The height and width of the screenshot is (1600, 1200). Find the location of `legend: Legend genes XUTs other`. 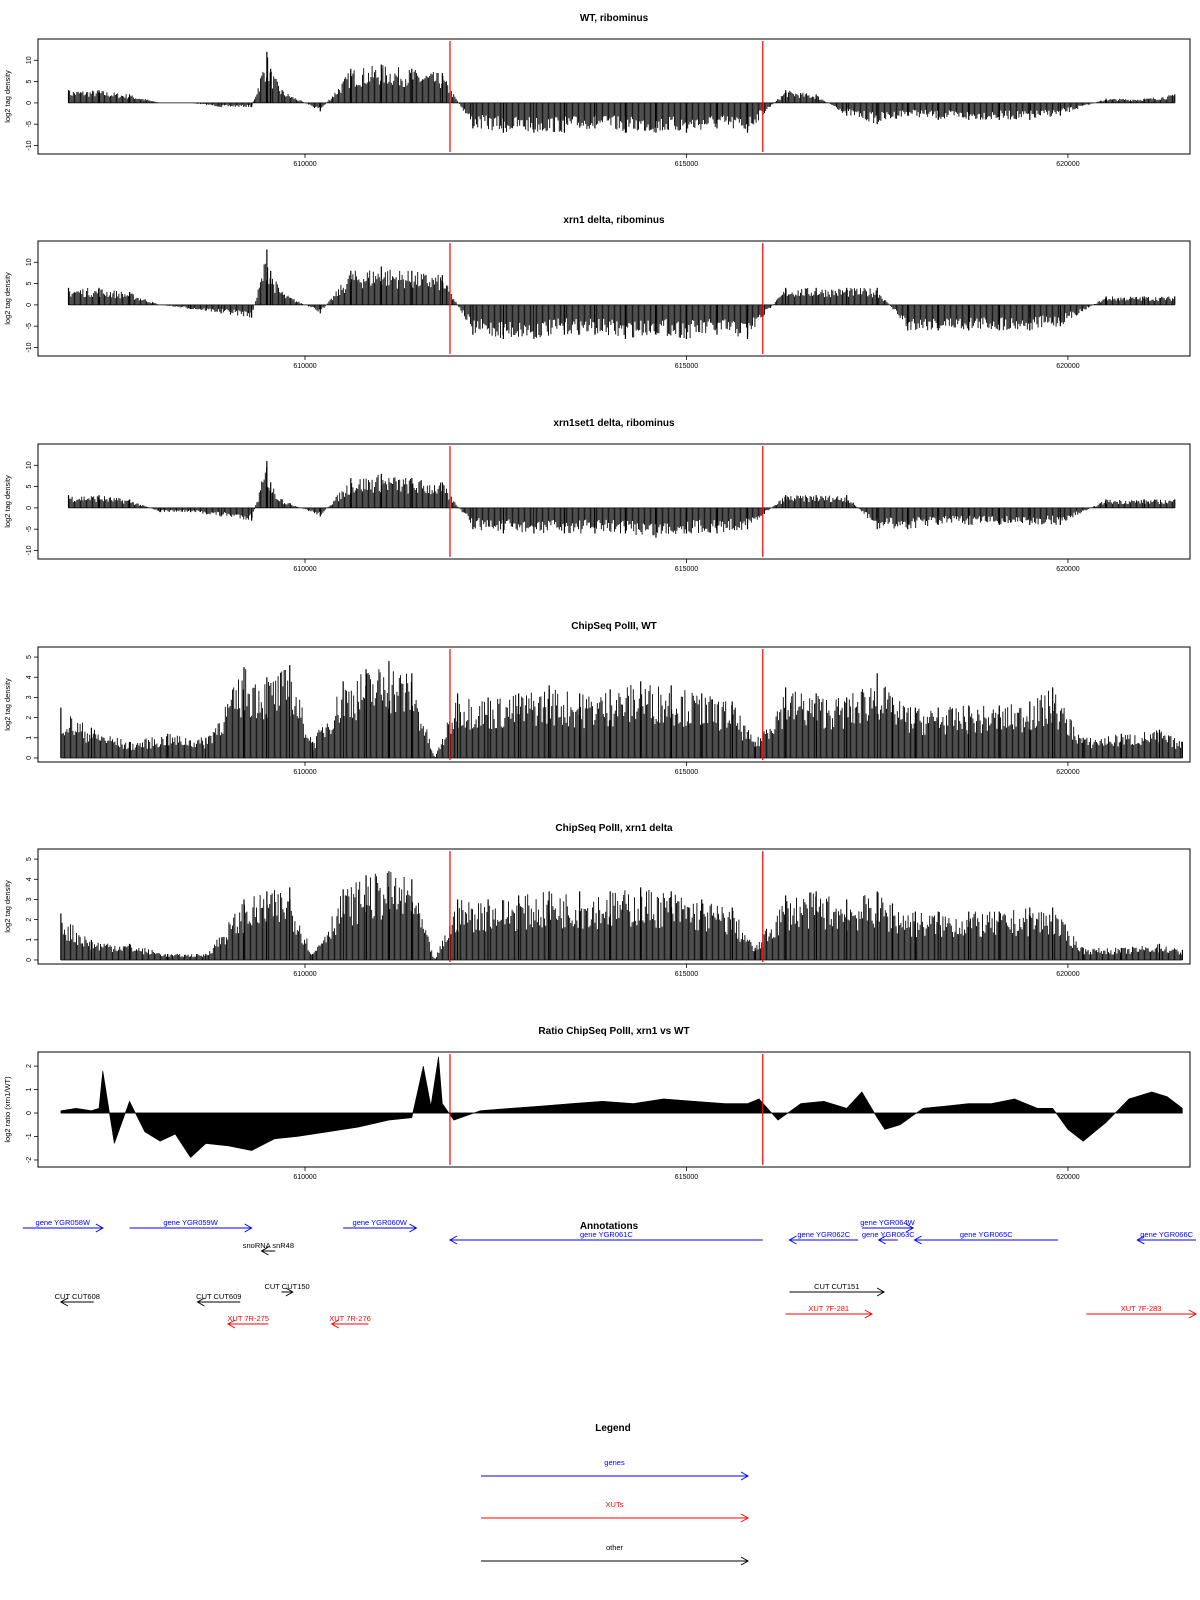

legend: Legend genes XUTs other is located at coordinates (615, 1494).